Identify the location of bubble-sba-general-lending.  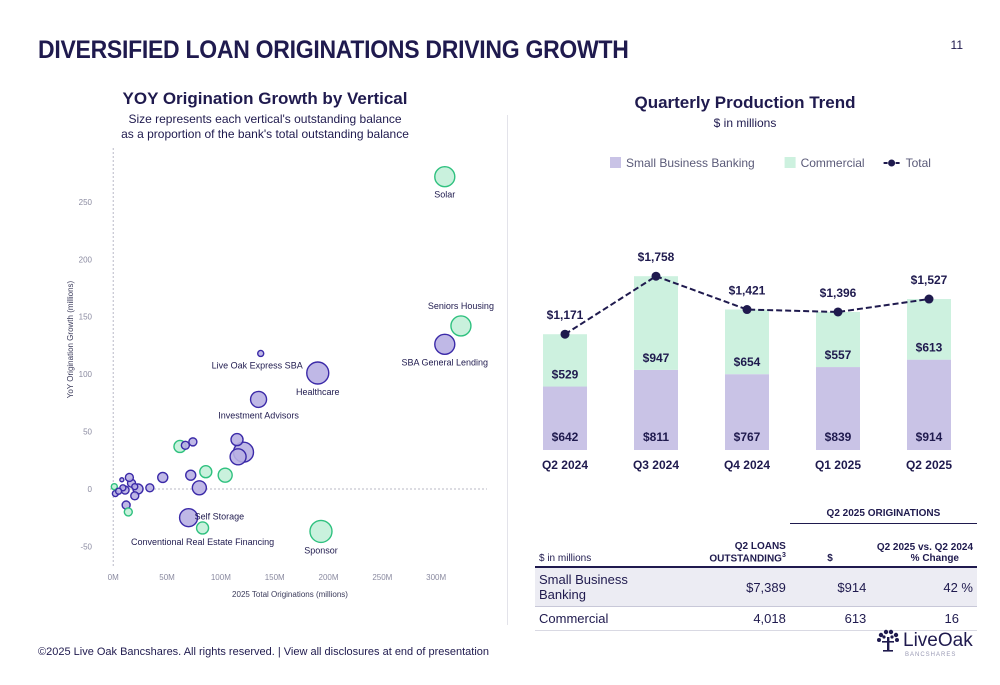
(445, 344).